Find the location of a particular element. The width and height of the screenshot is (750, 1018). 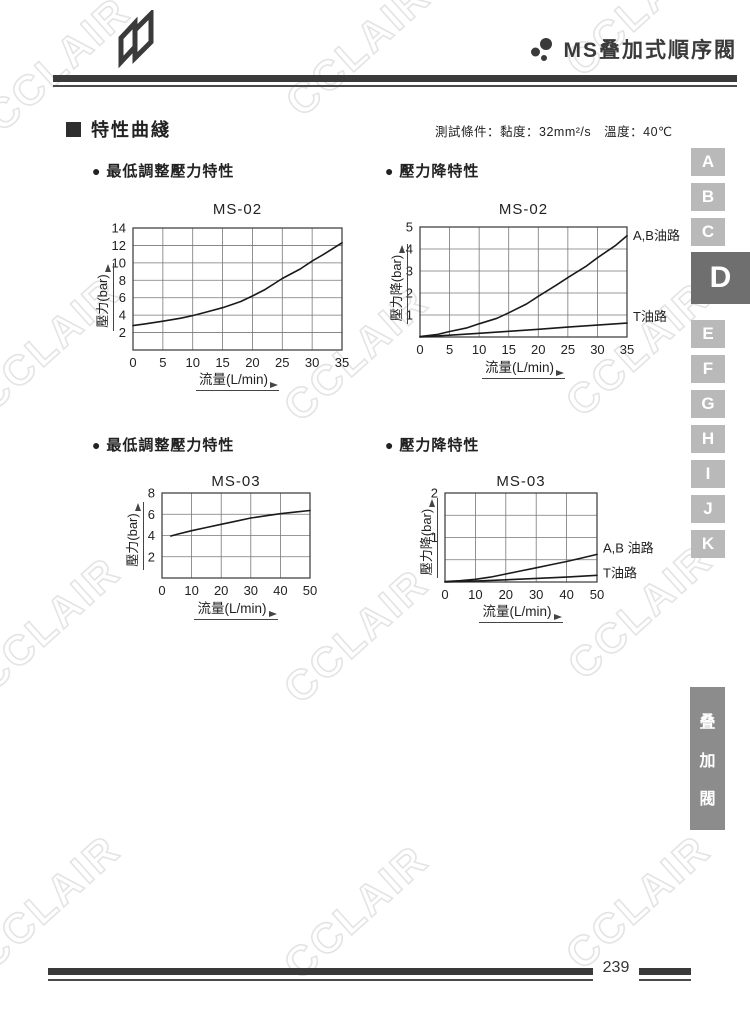

svg-text: 14 is located at coordinates (119, 228).